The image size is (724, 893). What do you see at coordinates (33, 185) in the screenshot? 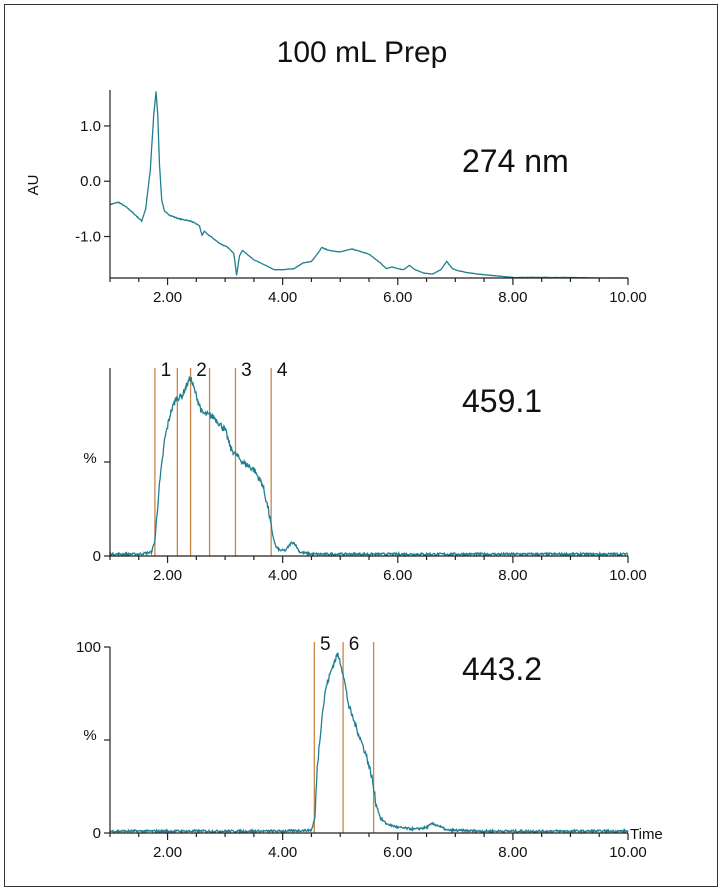
I see `y-axis-label: AU` at bounding box center [33, 185].